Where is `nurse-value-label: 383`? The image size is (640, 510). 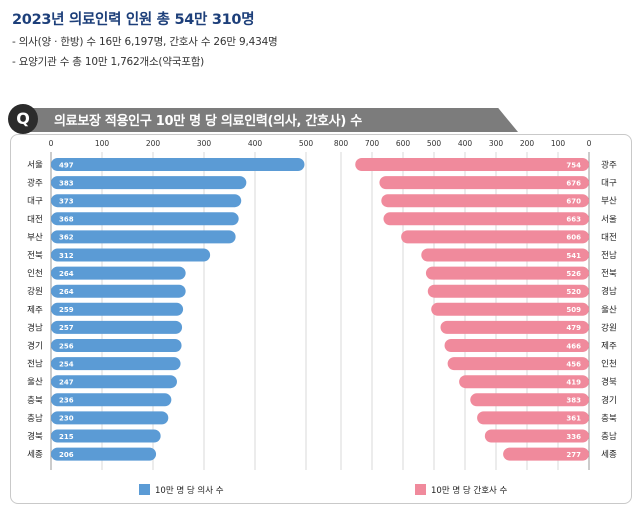 nurse-value-label: 383 is located at coordinates (573, 401).